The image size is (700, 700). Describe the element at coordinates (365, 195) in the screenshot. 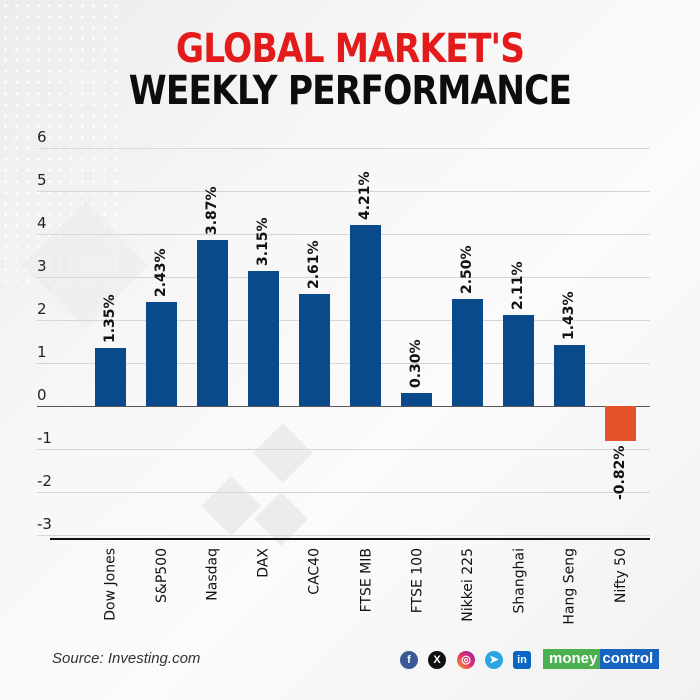

I see `data-label: 4.21%` at that location.